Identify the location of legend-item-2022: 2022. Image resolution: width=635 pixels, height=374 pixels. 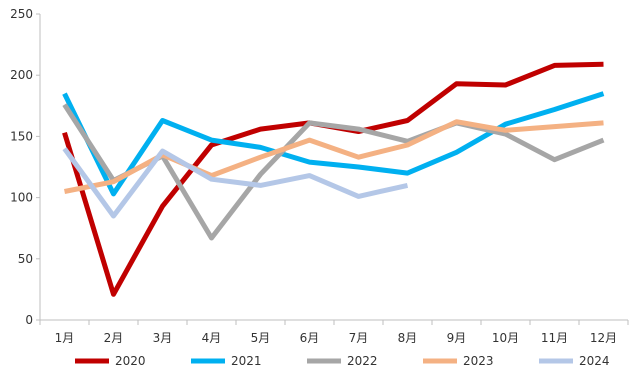
(342, 361).